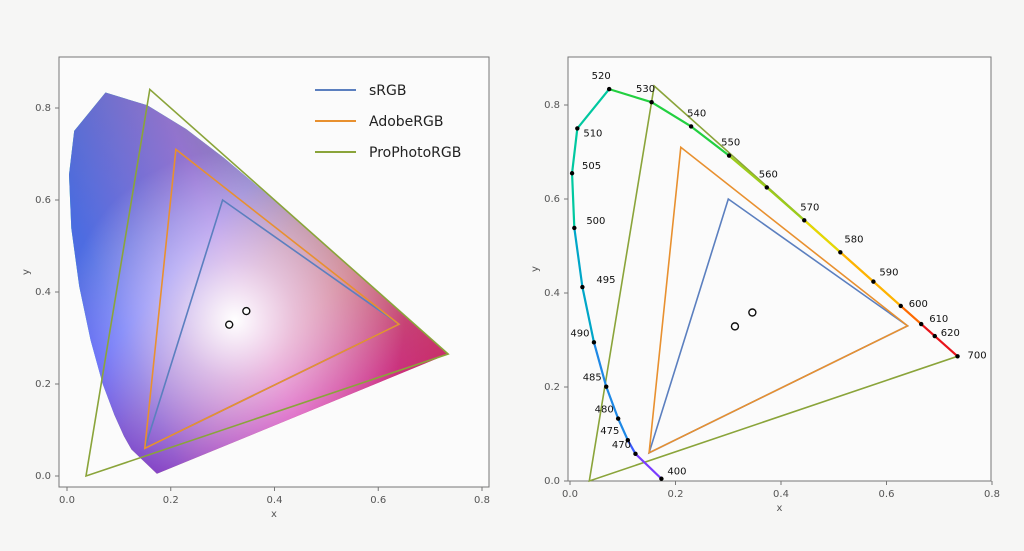  I want to click on right-x-axis-label: x, so click(780, 508).